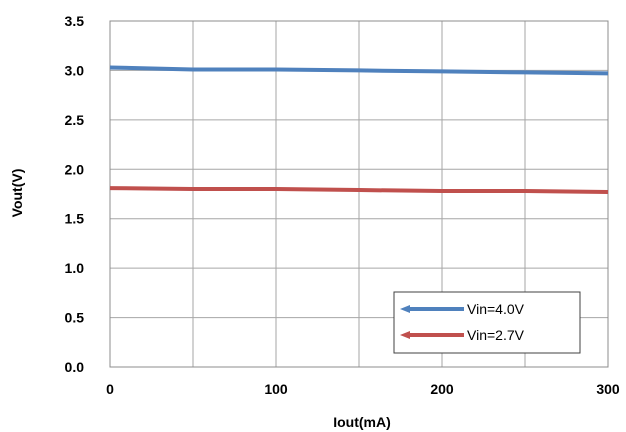 The image size is (626, 432). What do you see at coordinates (75, 120) in the screenshot?
I see `y-tick-label: 2.5` at bounding box center [75, 120].